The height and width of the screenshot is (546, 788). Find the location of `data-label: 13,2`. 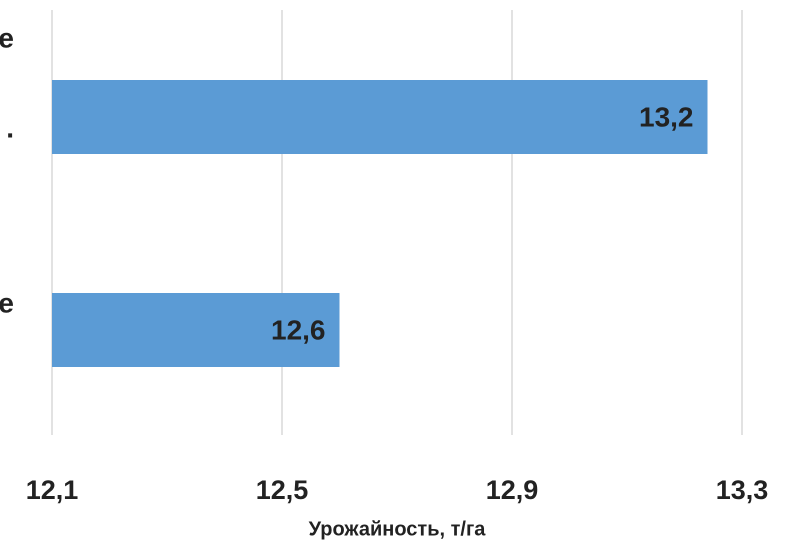

data-label: 13,2 is located at coordinates (666, 116).